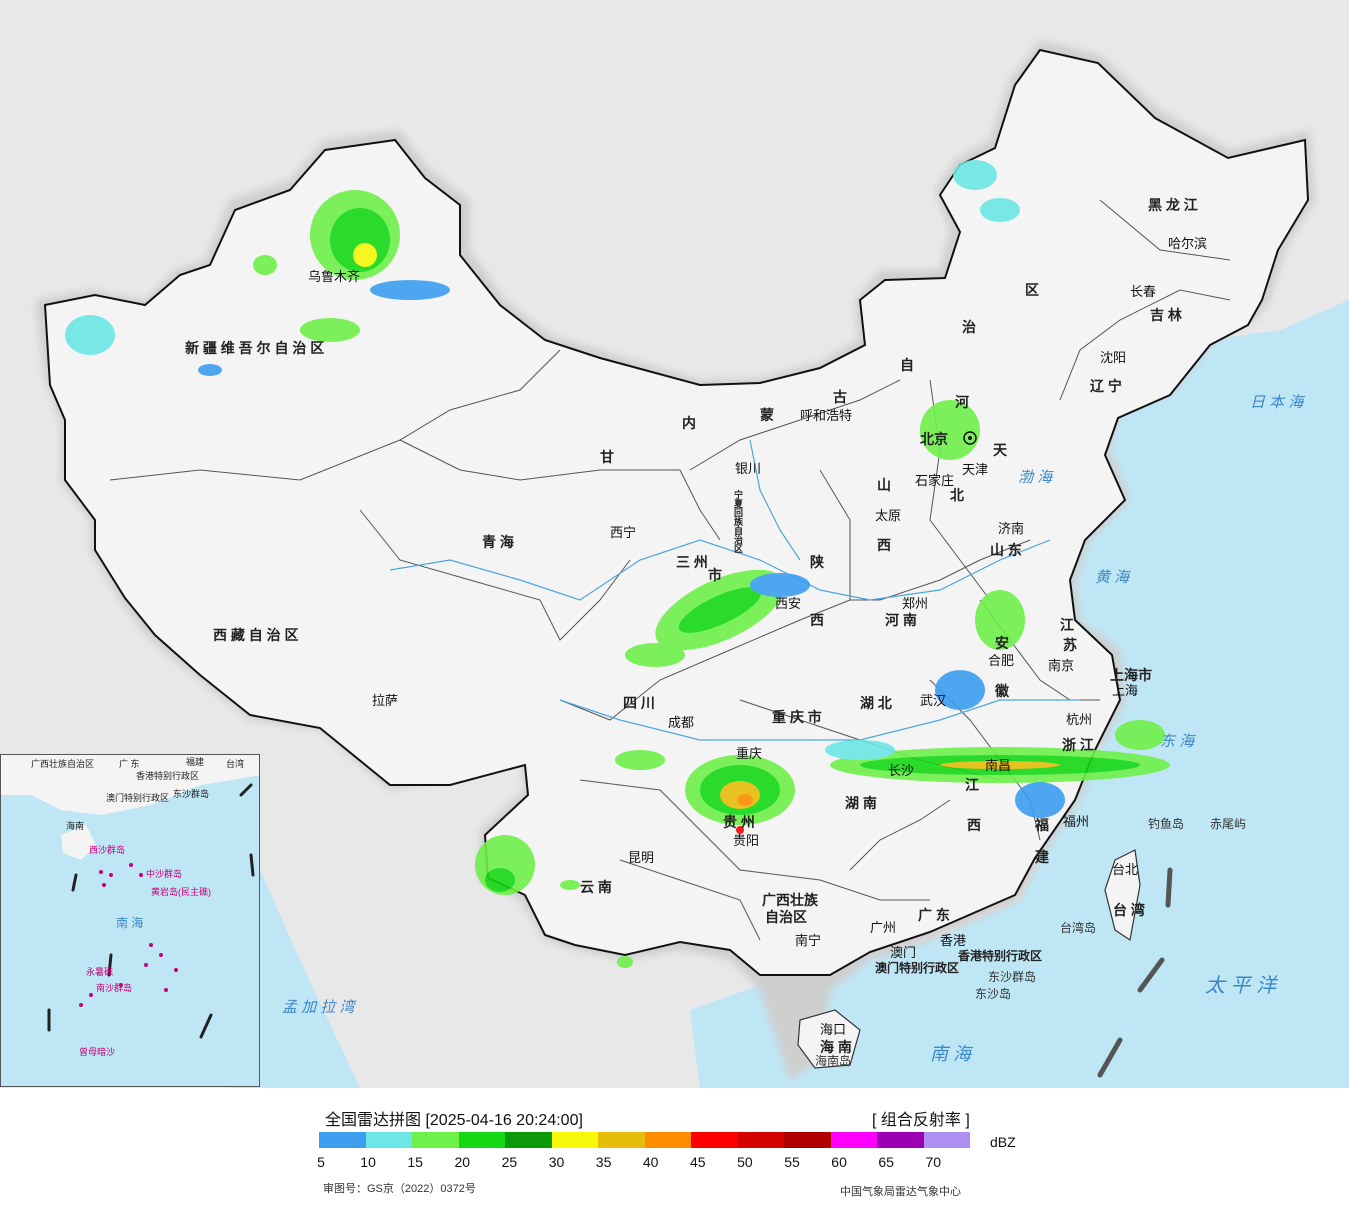 The height and width of the screenshot is (1208, 1349). What do you see at coordinates (952, 1054) in the screenshot?
I see `sea-label: 南 海` at bounding box center [952, 1054].